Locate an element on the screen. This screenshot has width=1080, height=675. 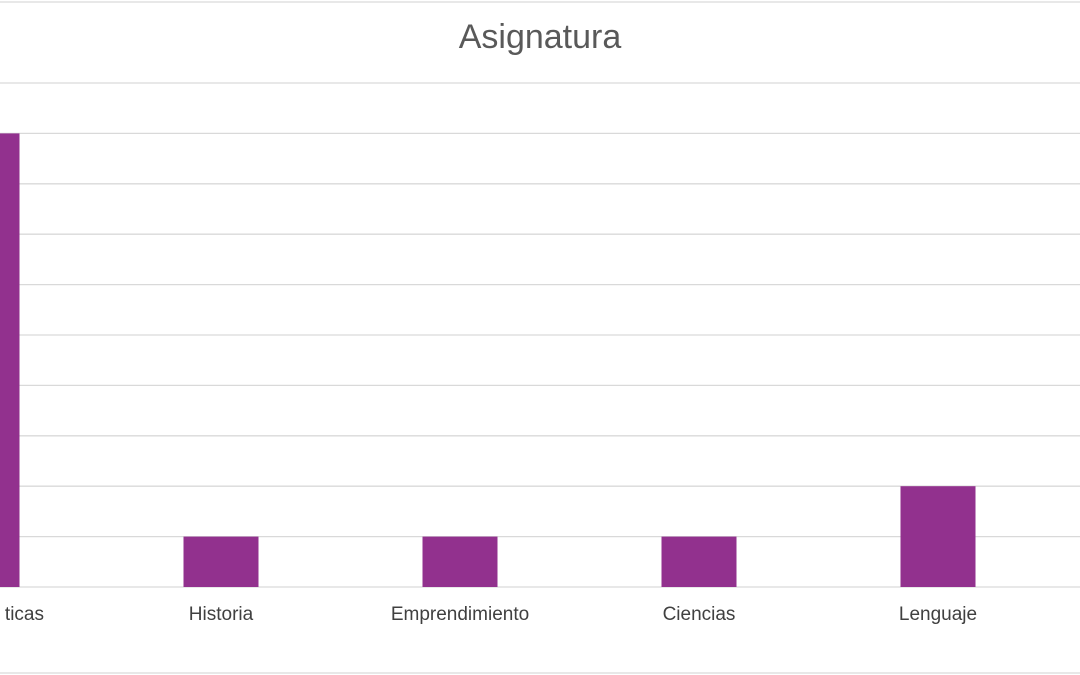
chart-title: Asignatura is located at coordinates (540, 37).